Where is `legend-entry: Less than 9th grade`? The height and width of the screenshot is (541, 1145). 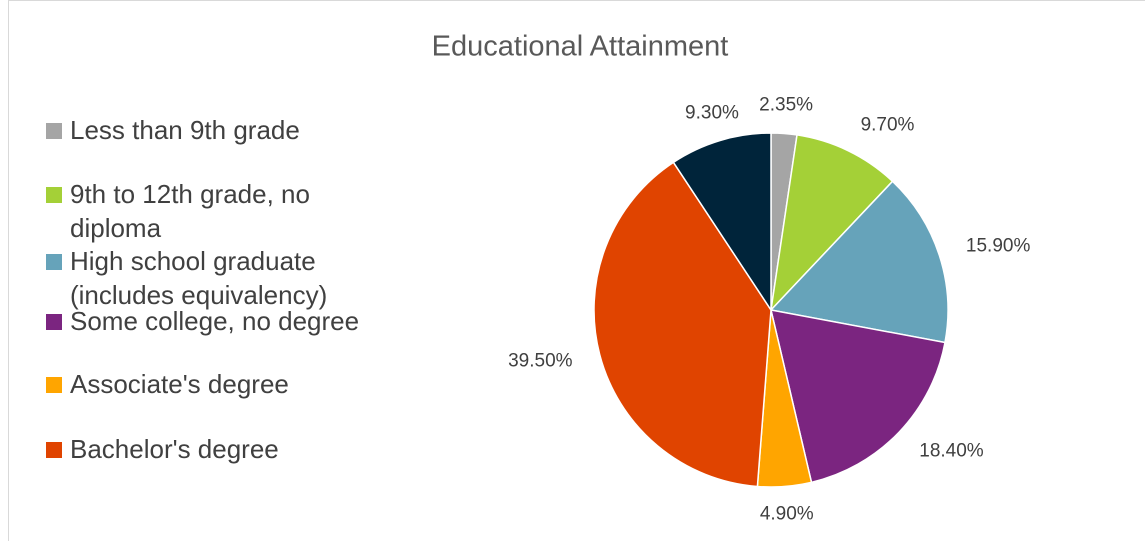
legend-entry: Less than 9th grade is located at coordinates (211, 130).